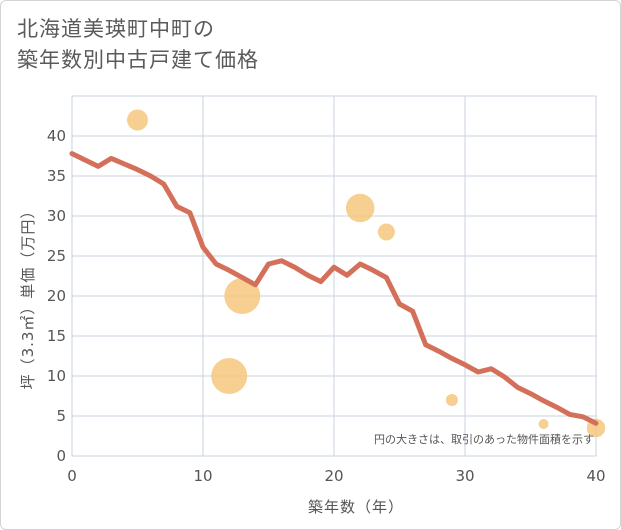 The image size is (621, 530). Describe the element at coordinates (595, 476) in the screenshot. I see `x-tick-label: 40` at that location.